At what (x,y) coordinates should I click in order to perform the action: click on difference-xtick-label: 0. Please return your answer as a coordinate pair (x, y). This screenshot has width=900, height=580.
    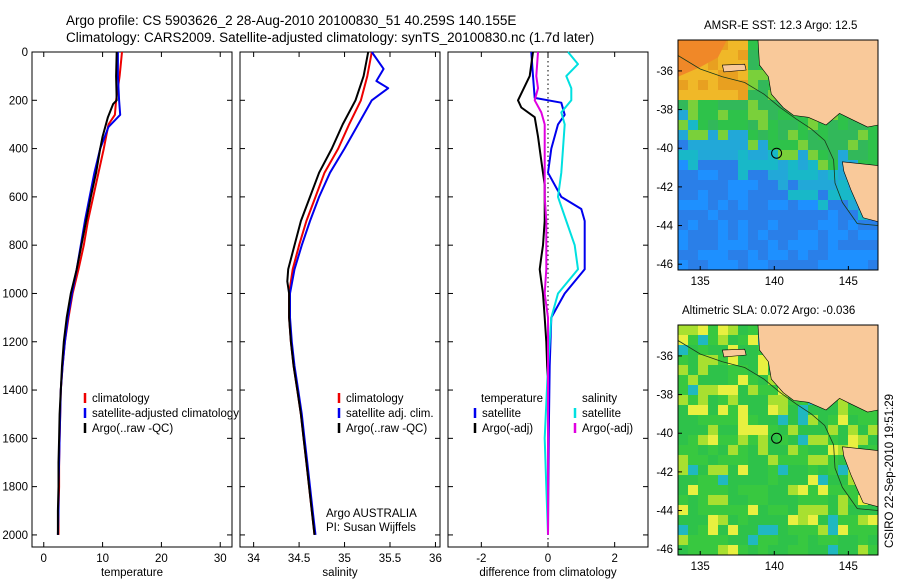
    Looking at the image, I should click on (548, 559).